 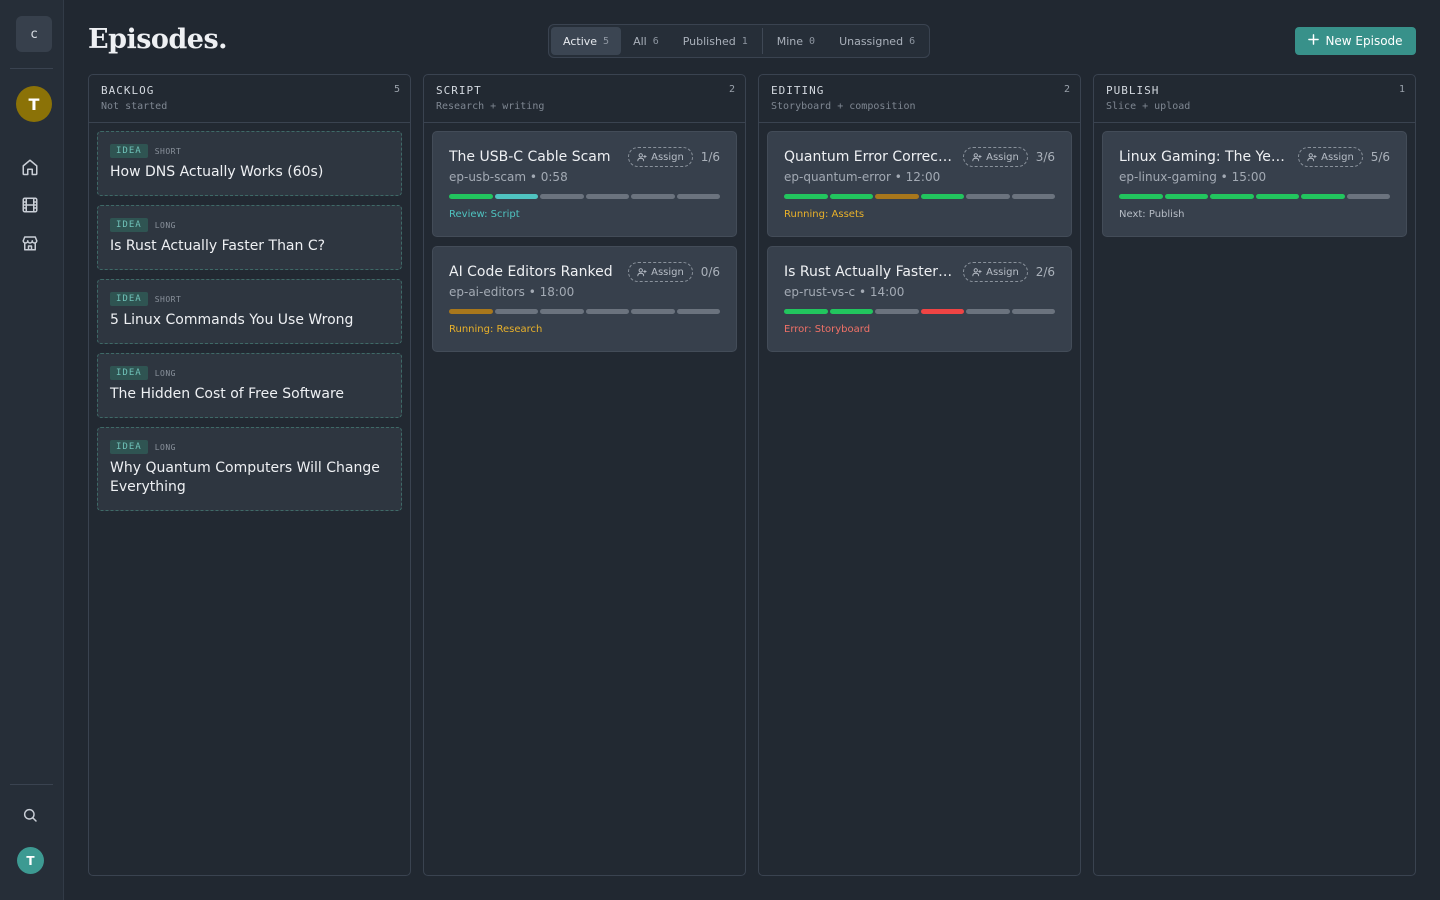 What do you see at coordinates (1193, 177) in the screenshot?
I see `episode-meta: ep-linux-gaming • 15:00` at bounding box center [1193, 177].